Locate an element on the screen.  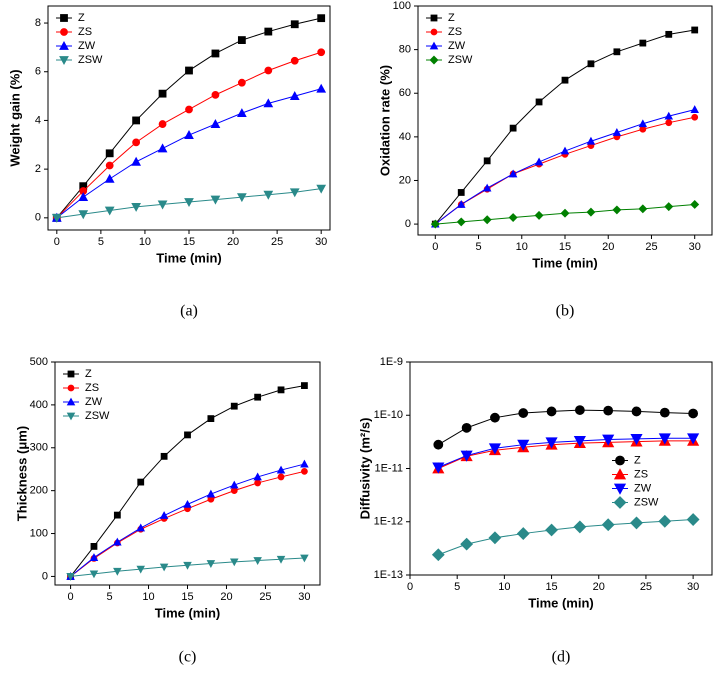
y-tick-label: 1E-11 is located at coordinates (388, 468).